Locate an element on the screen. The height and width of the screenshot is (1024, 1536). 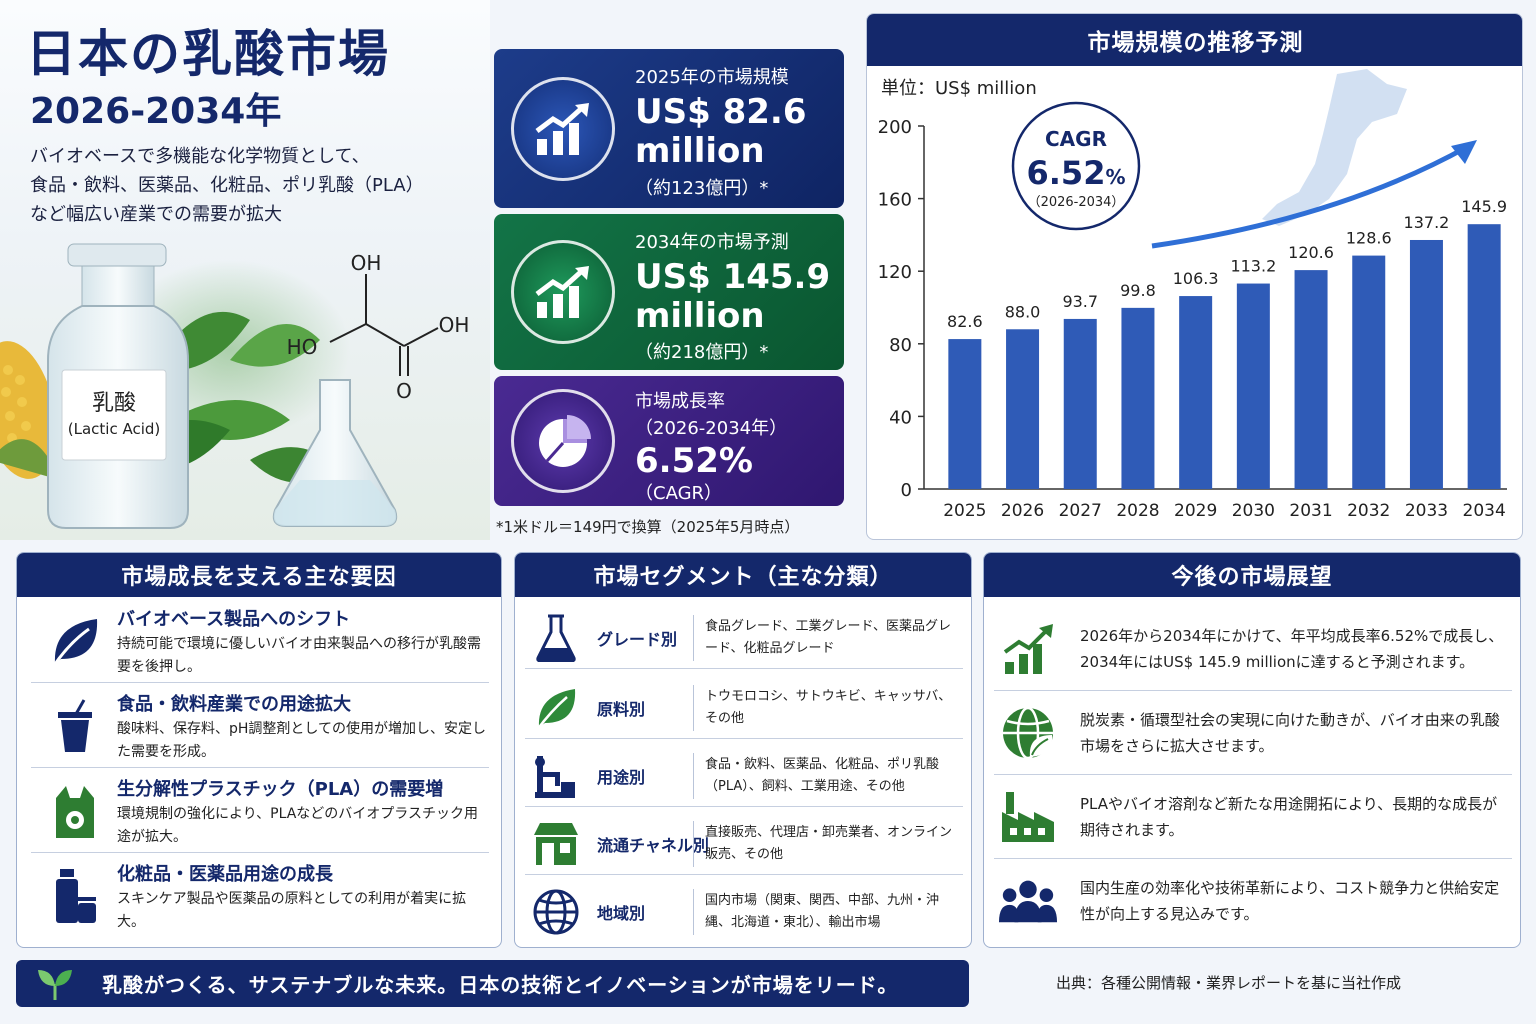
x-tick-label: 2033 is located at coordinates (1426, 511).